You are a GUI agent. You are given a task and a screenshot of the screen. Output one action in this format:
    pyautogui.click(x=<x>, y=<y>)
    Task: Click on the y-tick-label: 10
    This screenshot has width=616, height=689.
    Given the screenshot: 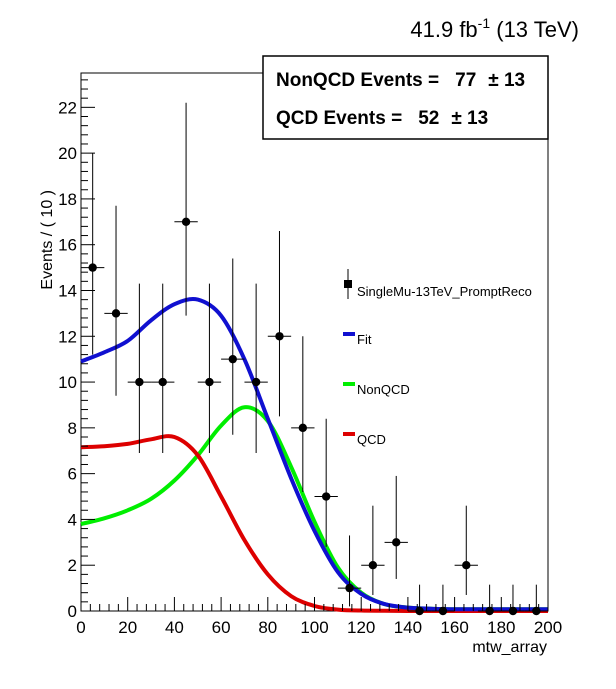 What is the action you would take?
    pyautogui.click(x=67, y=382)
    